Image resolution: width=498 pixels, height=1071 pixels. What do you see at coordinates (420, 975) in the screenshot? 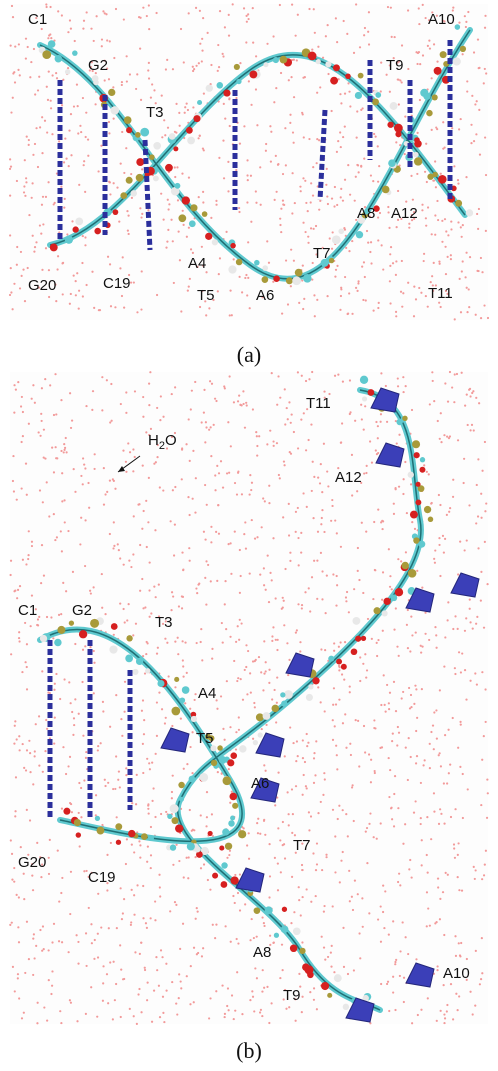
I see `base` at bounding box center [420, 975].